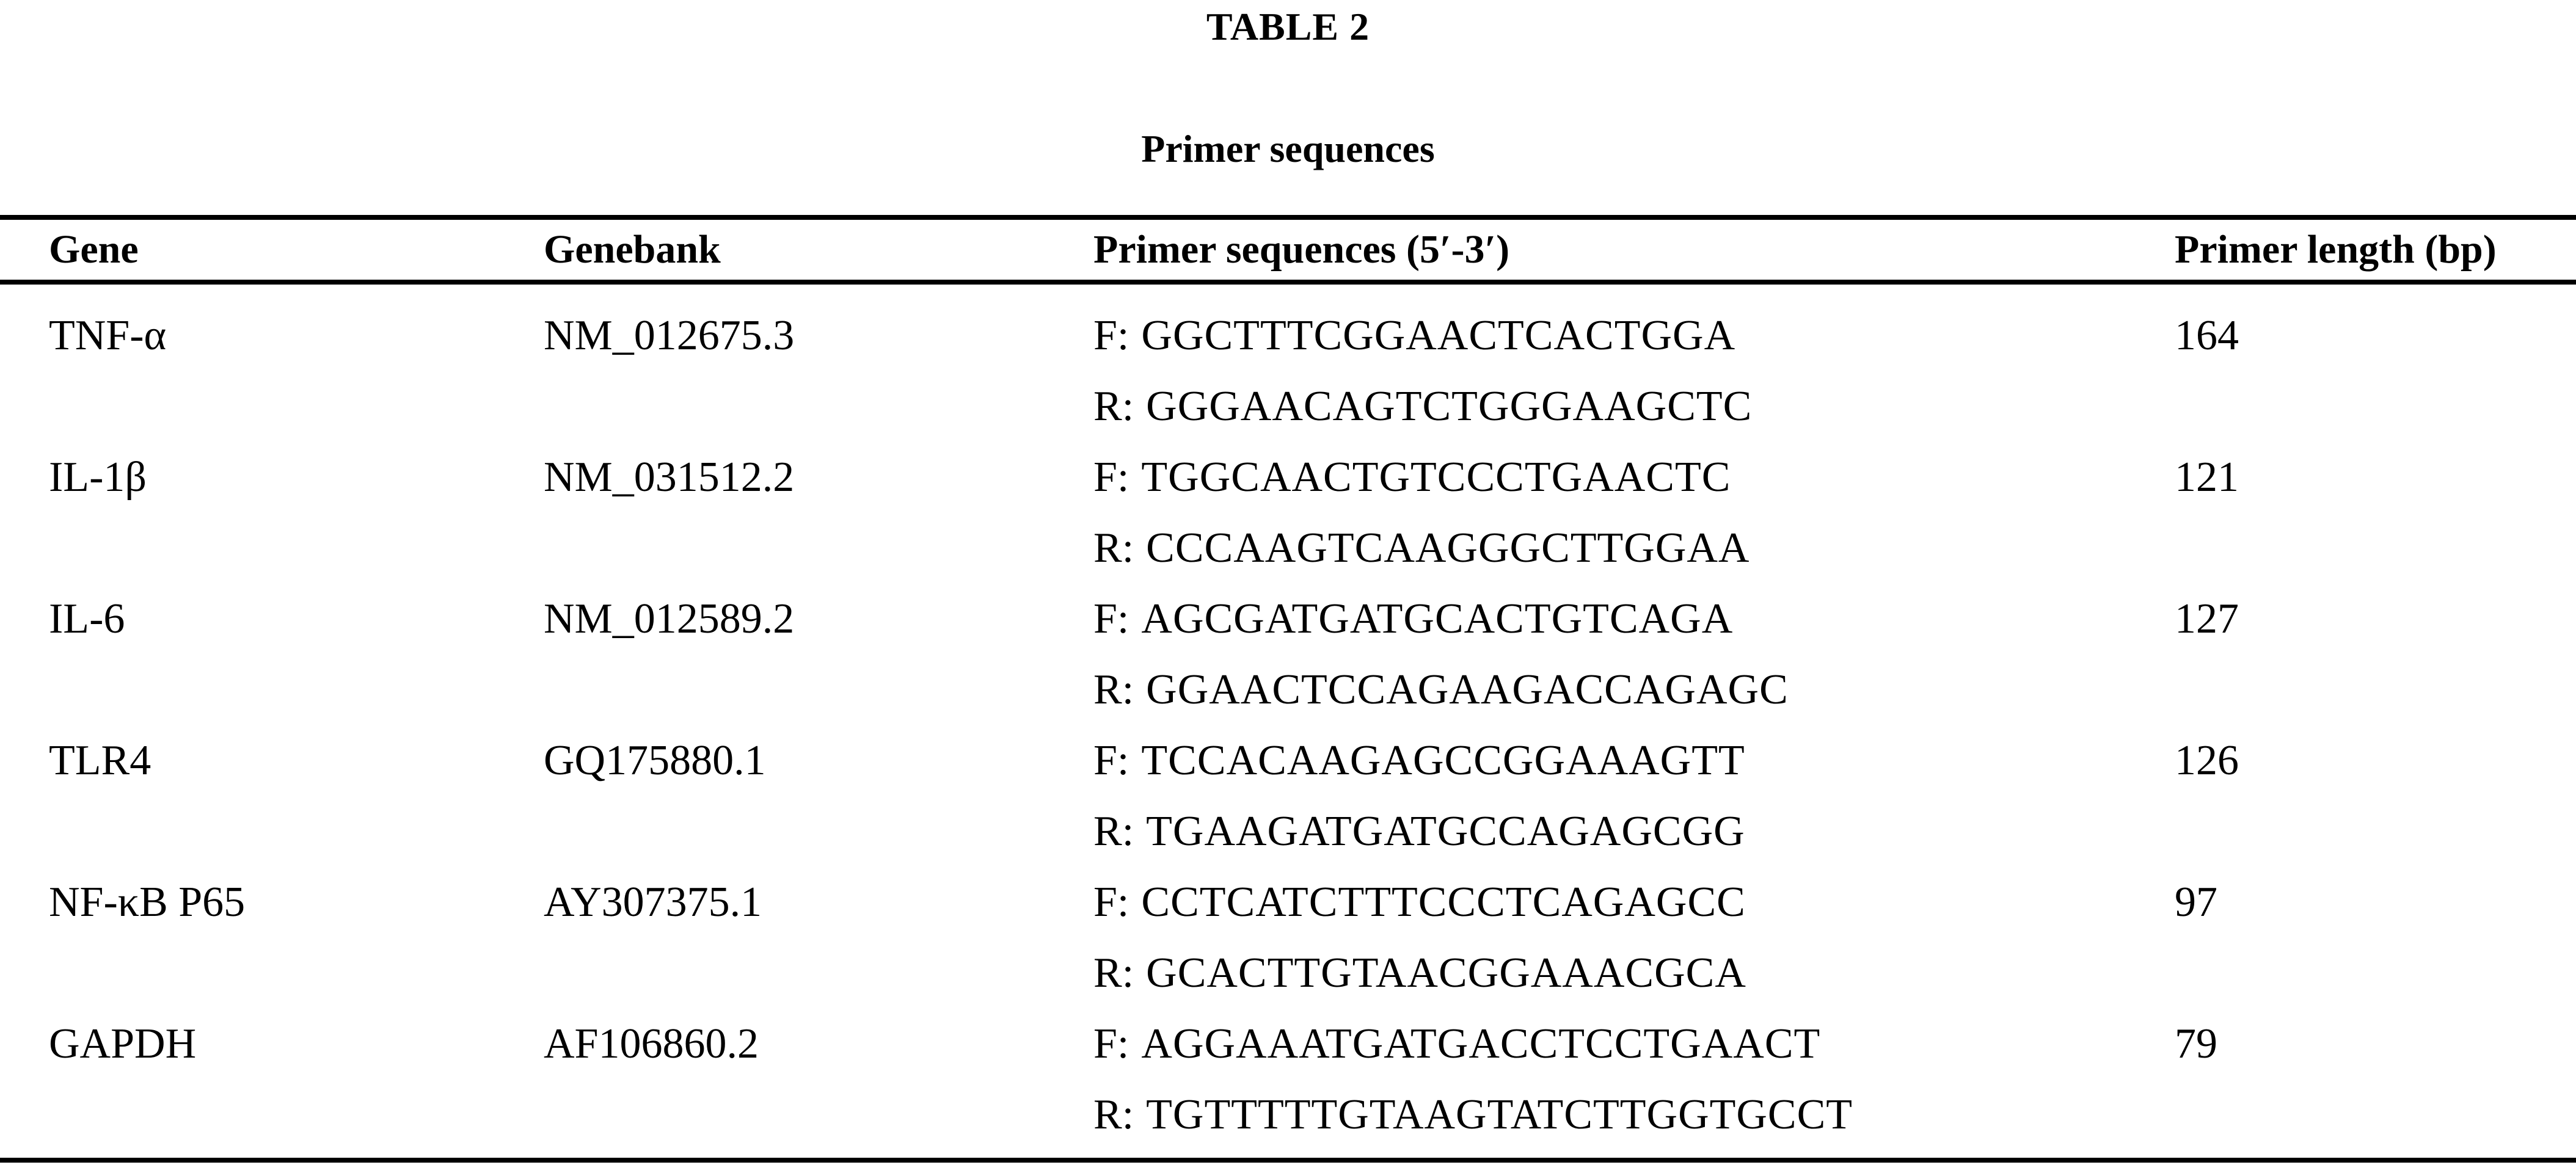  What do you see at coordinates (1301, 249) in the screenshot?
I see `column-header-primer-sequences: Primer sequences (5′-3′)` at bounding box center [1301, 249].